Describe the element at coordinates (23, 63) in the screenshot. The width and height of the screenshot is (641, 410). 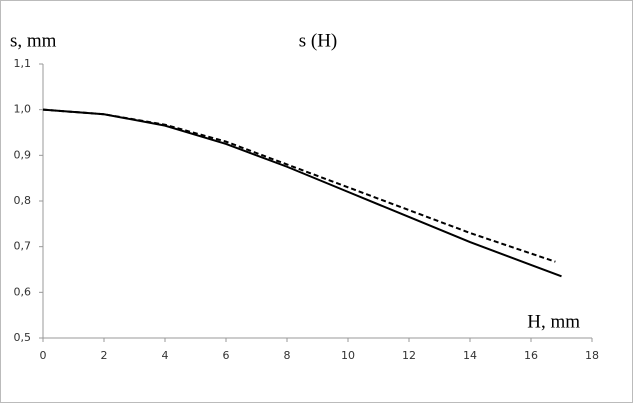
I see `y-tick-label: 1,1` at that location.